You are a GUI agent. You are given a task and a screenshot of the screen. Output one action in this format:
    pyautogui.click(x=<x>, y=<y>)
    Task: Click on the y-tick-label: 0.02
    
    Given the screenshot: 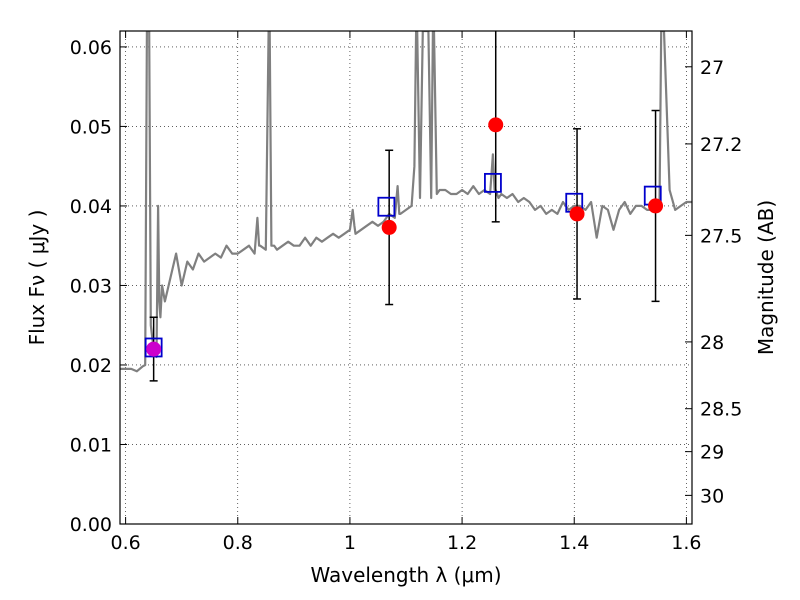 What is the action you would take?
    pyautogui.click(x=91, y=366)
    